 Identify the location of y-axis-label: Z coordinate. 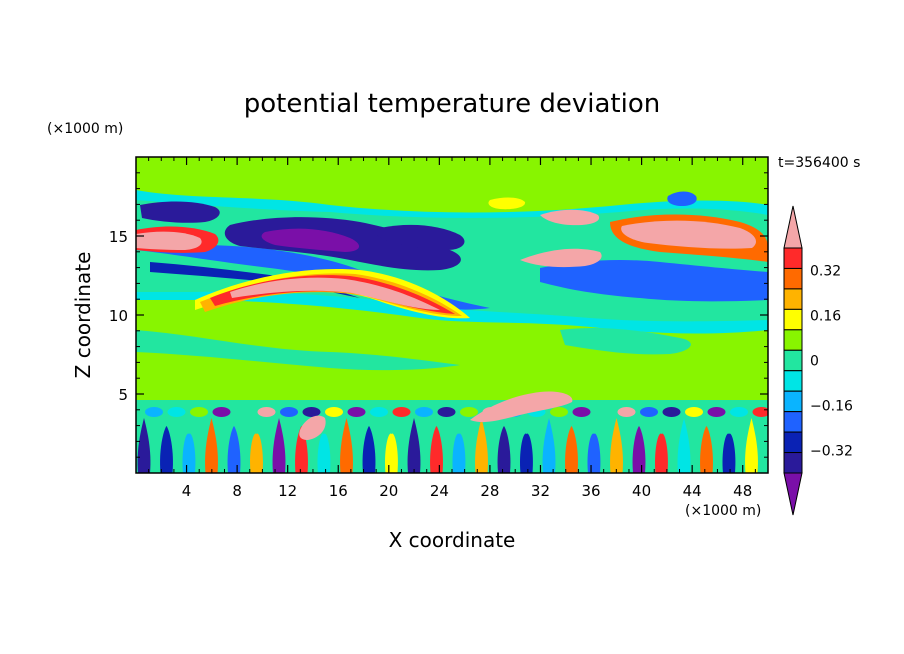
(83, 315).